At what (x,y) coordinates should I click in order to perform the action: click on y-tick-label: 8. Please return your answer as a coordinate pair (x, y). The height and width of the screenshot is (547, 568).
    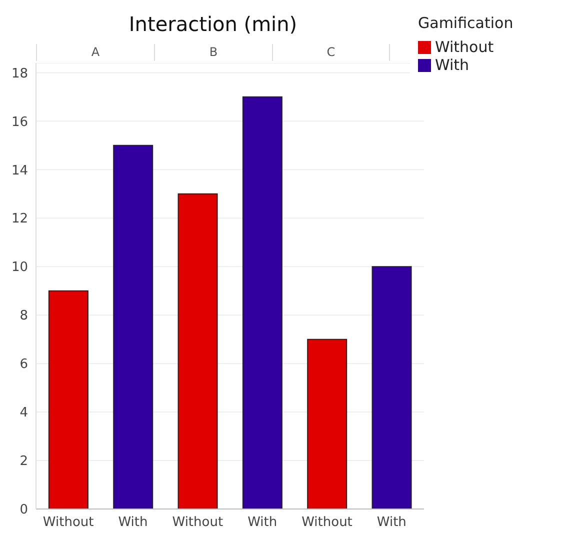
    Looking at the image, I should click on (24, 316).